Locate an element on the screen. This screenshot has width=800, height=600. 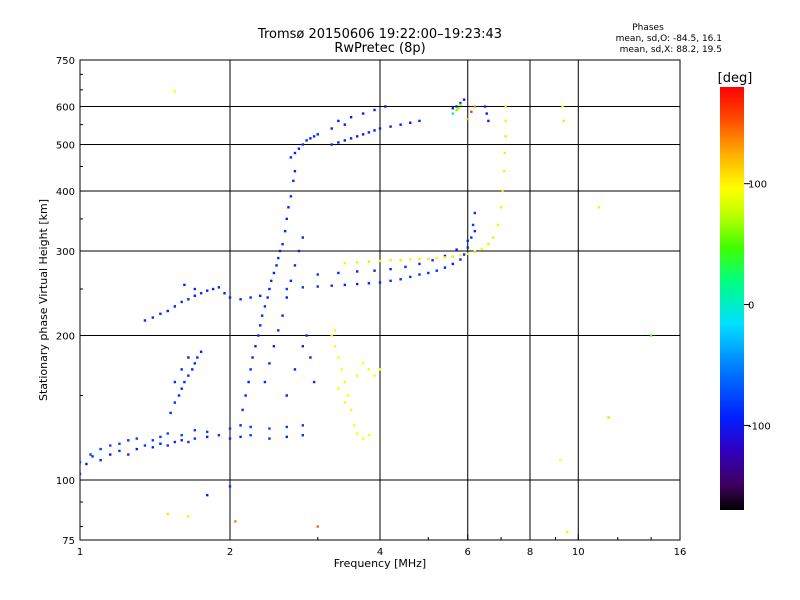
chart-title: Tromsø 20150606 19:22:00–19:23:43 is located at coordinates (379, 34).